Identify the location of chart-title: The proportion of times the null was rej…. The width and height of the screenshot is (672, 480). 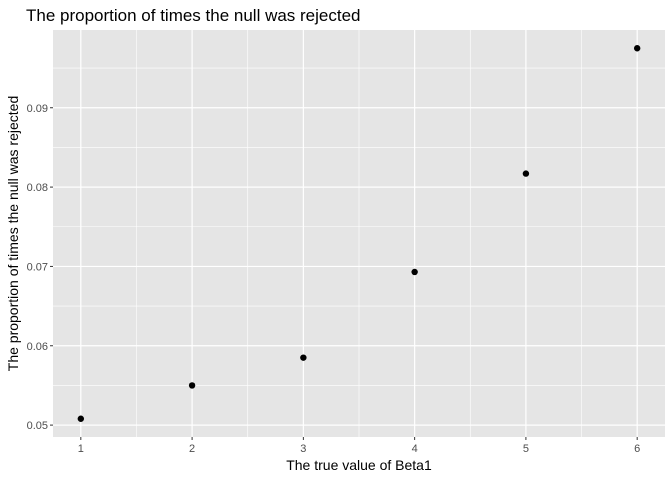
(193, 15).